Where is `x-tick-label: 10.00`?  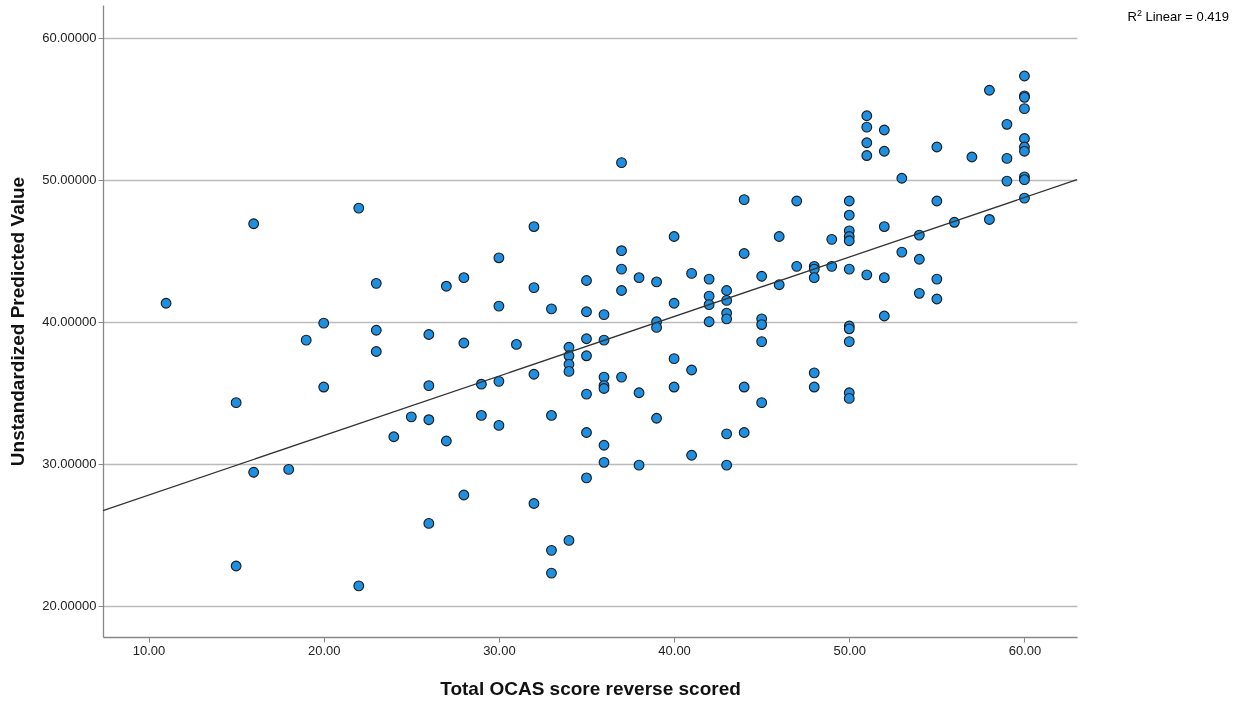 x-tick-label: 10.00 is located at coordinates (149, 650).